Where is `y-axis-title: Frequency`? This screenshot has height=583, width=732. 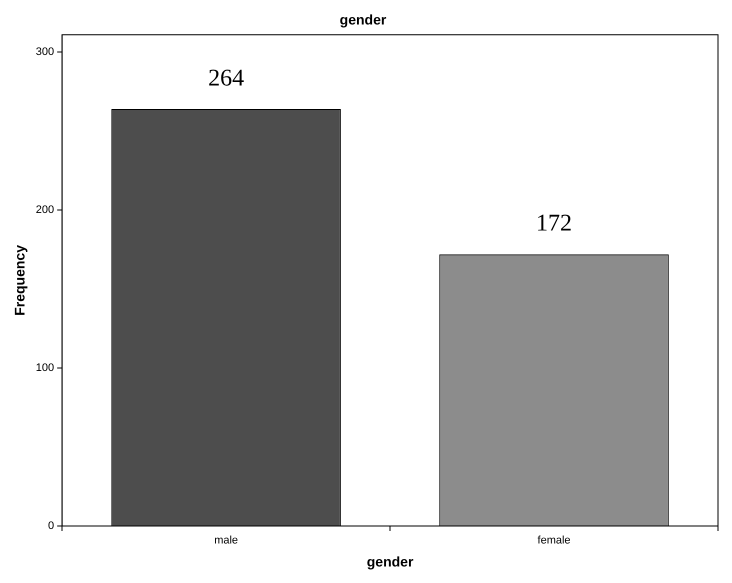 y-axis-title: Frequency is located at coordinates (19, 280).